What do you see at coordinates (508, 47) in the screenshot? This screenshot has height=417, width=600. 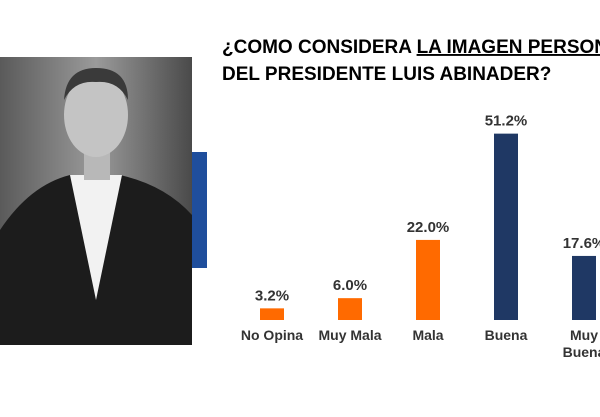 I see `title-underlined: LA IMAGEN PERSONAL` at bounding box center [508, 47].